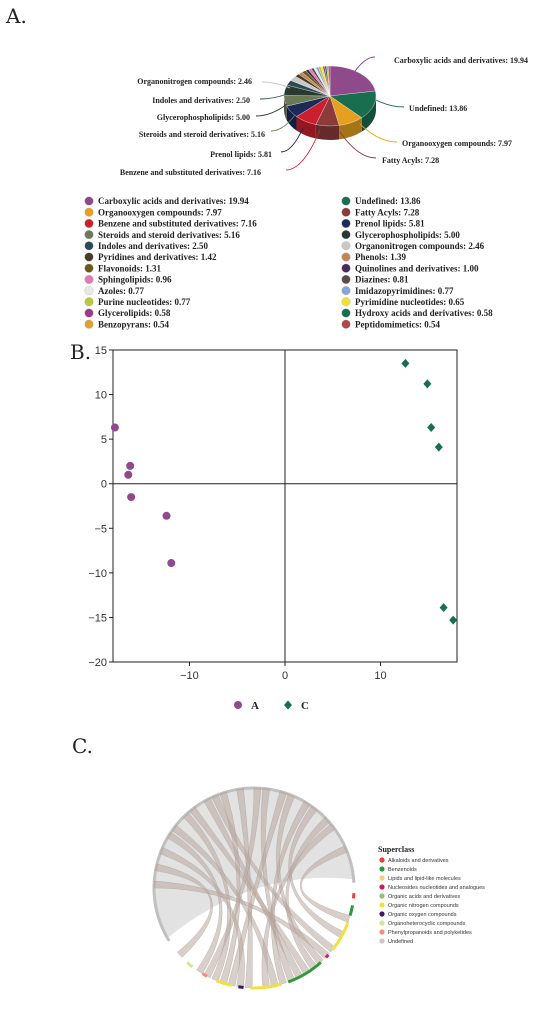 The height and width of the screenshot is (1013, 550). I want to click on legend-label-16: Azoles: 0.77, so click(121, 291).